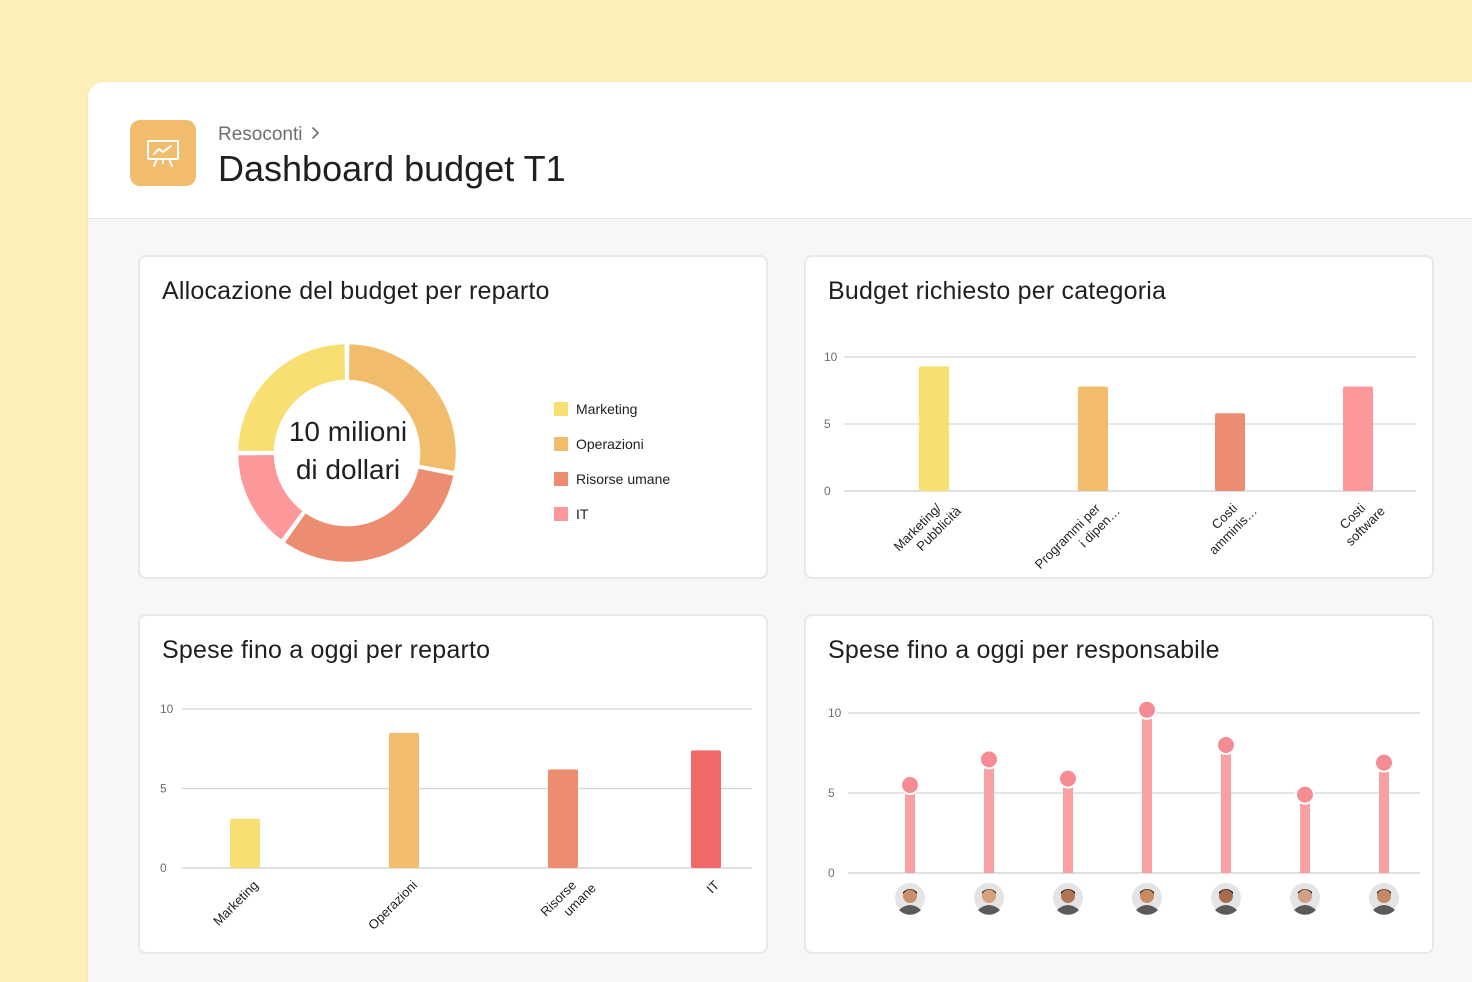  Describe the element at coordinates (568, 900) in the screenshot. I see `x-tick-label: Risorseumane` at that location.